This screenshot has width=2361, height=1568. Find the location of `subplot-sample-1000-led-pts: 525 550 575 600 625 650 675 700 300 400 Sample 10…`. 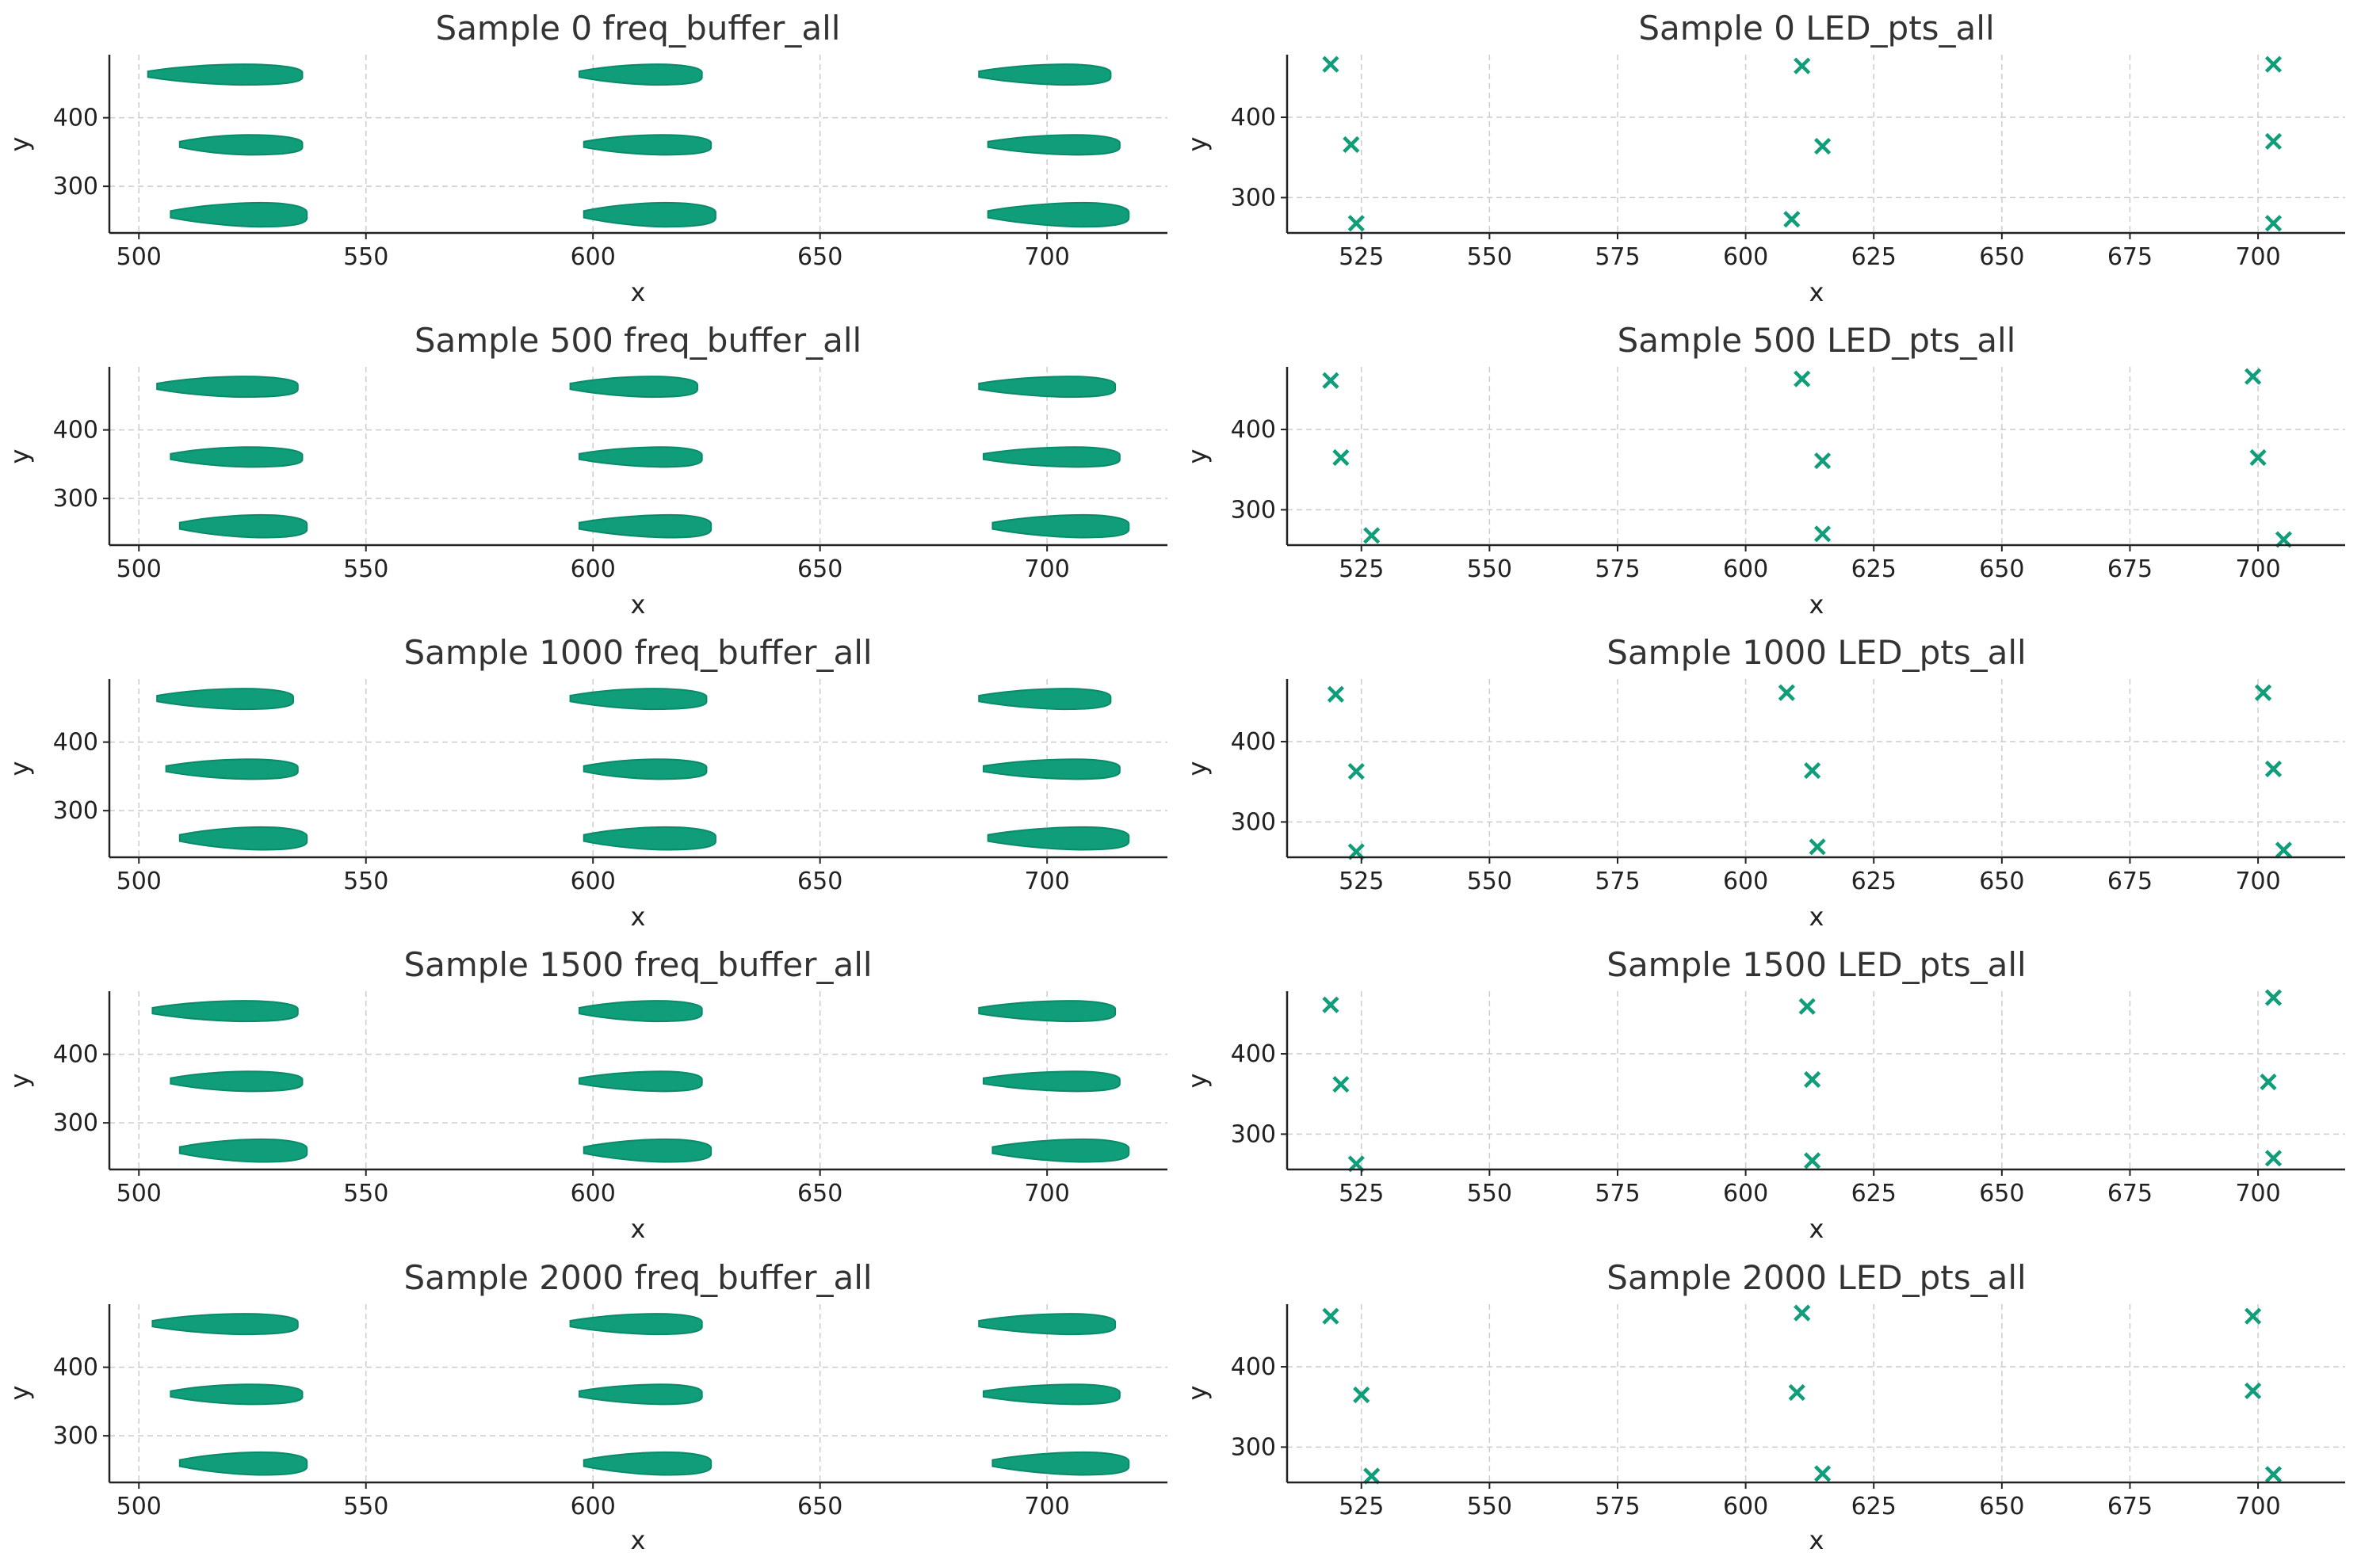

subplot-sample-1000-led-pts: 525 550 575 600 625 650 675 700 300 400 Sample 10… is located at coordinates (1763, 782).